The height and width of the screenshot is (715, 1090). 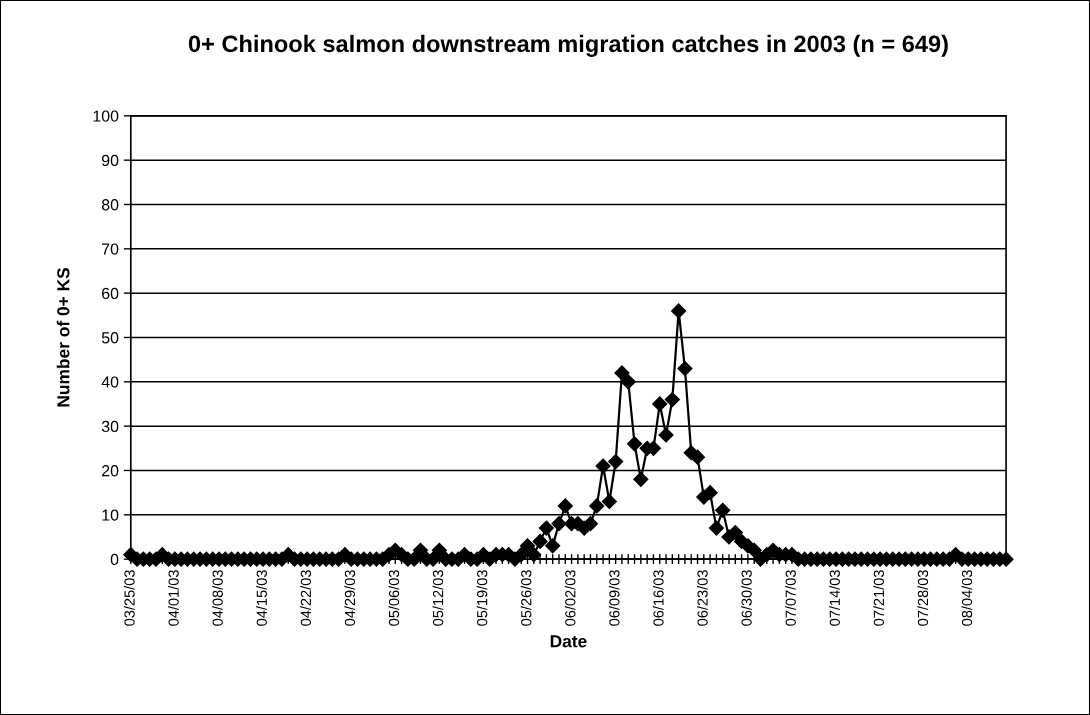 What do you see at coordinates (614, 598) in the screenshot?
I see `x-tick-label: 06/09/03` at bounding box center [614, 598].